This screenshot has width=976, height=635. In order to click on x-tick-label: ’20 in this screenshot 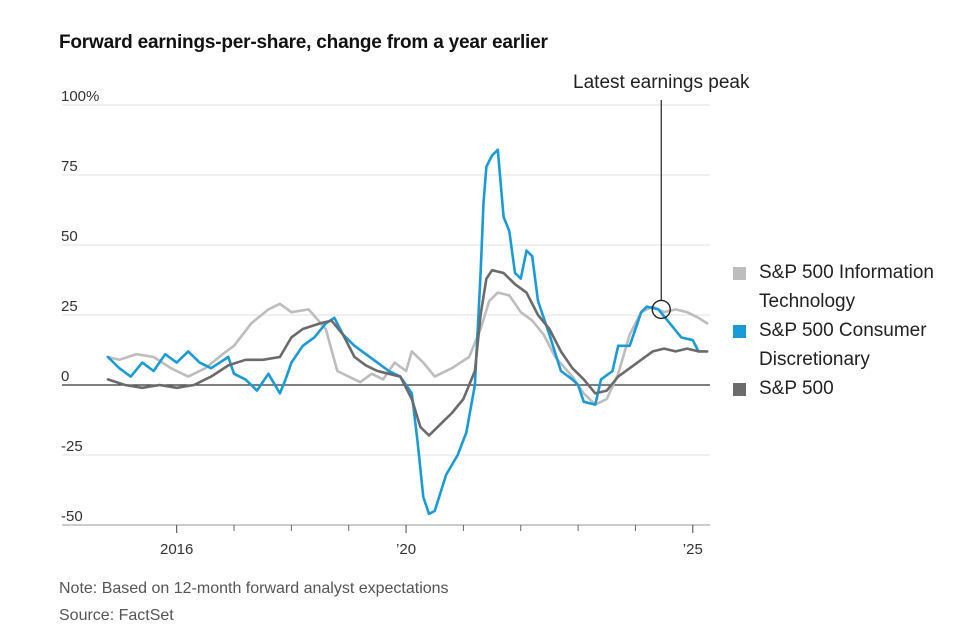, I will do `click(406, 549)`.